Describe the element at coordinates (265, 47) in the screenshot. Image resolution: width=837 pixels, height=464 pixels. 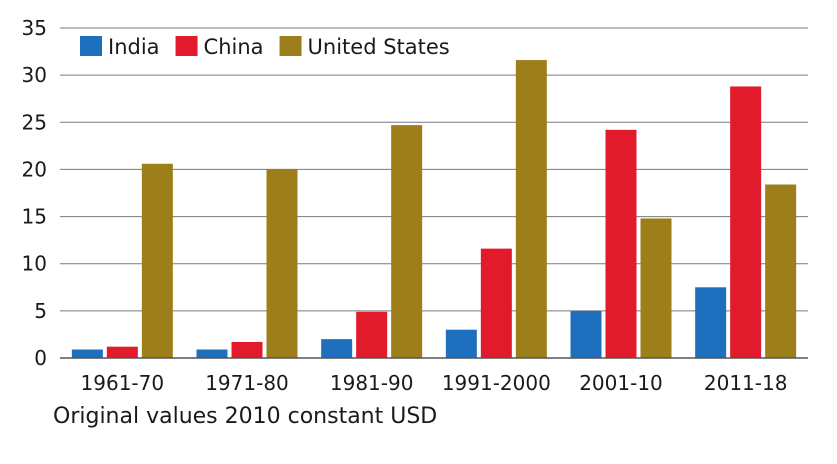
I see `legend: India China United States` at that location.